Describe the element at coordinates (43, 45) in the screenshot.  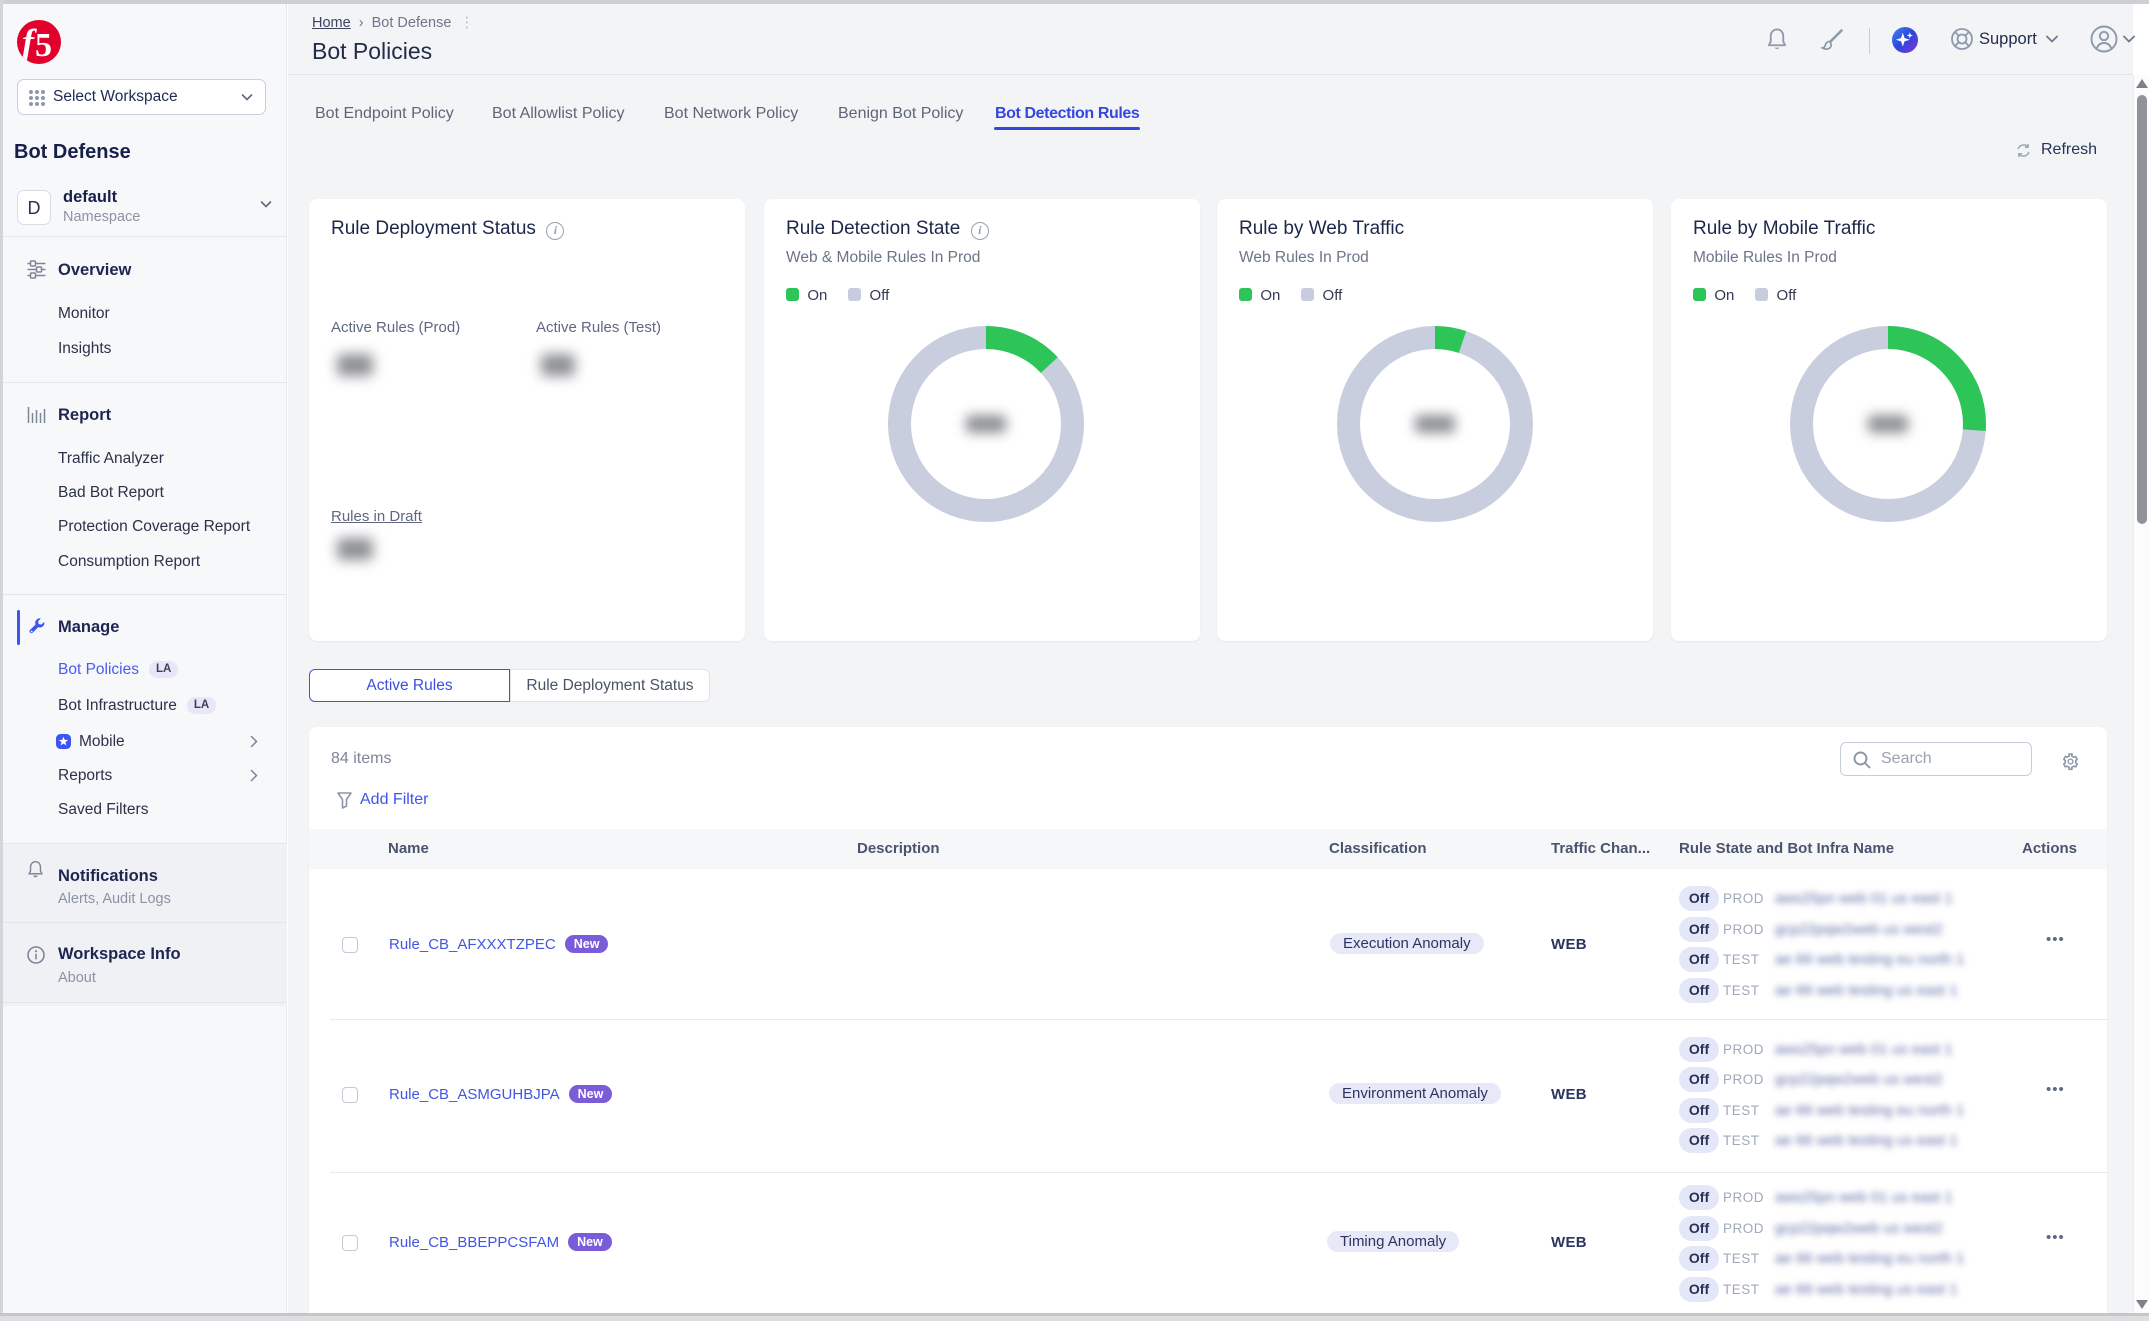
I see `svg-text: 5` at that location.